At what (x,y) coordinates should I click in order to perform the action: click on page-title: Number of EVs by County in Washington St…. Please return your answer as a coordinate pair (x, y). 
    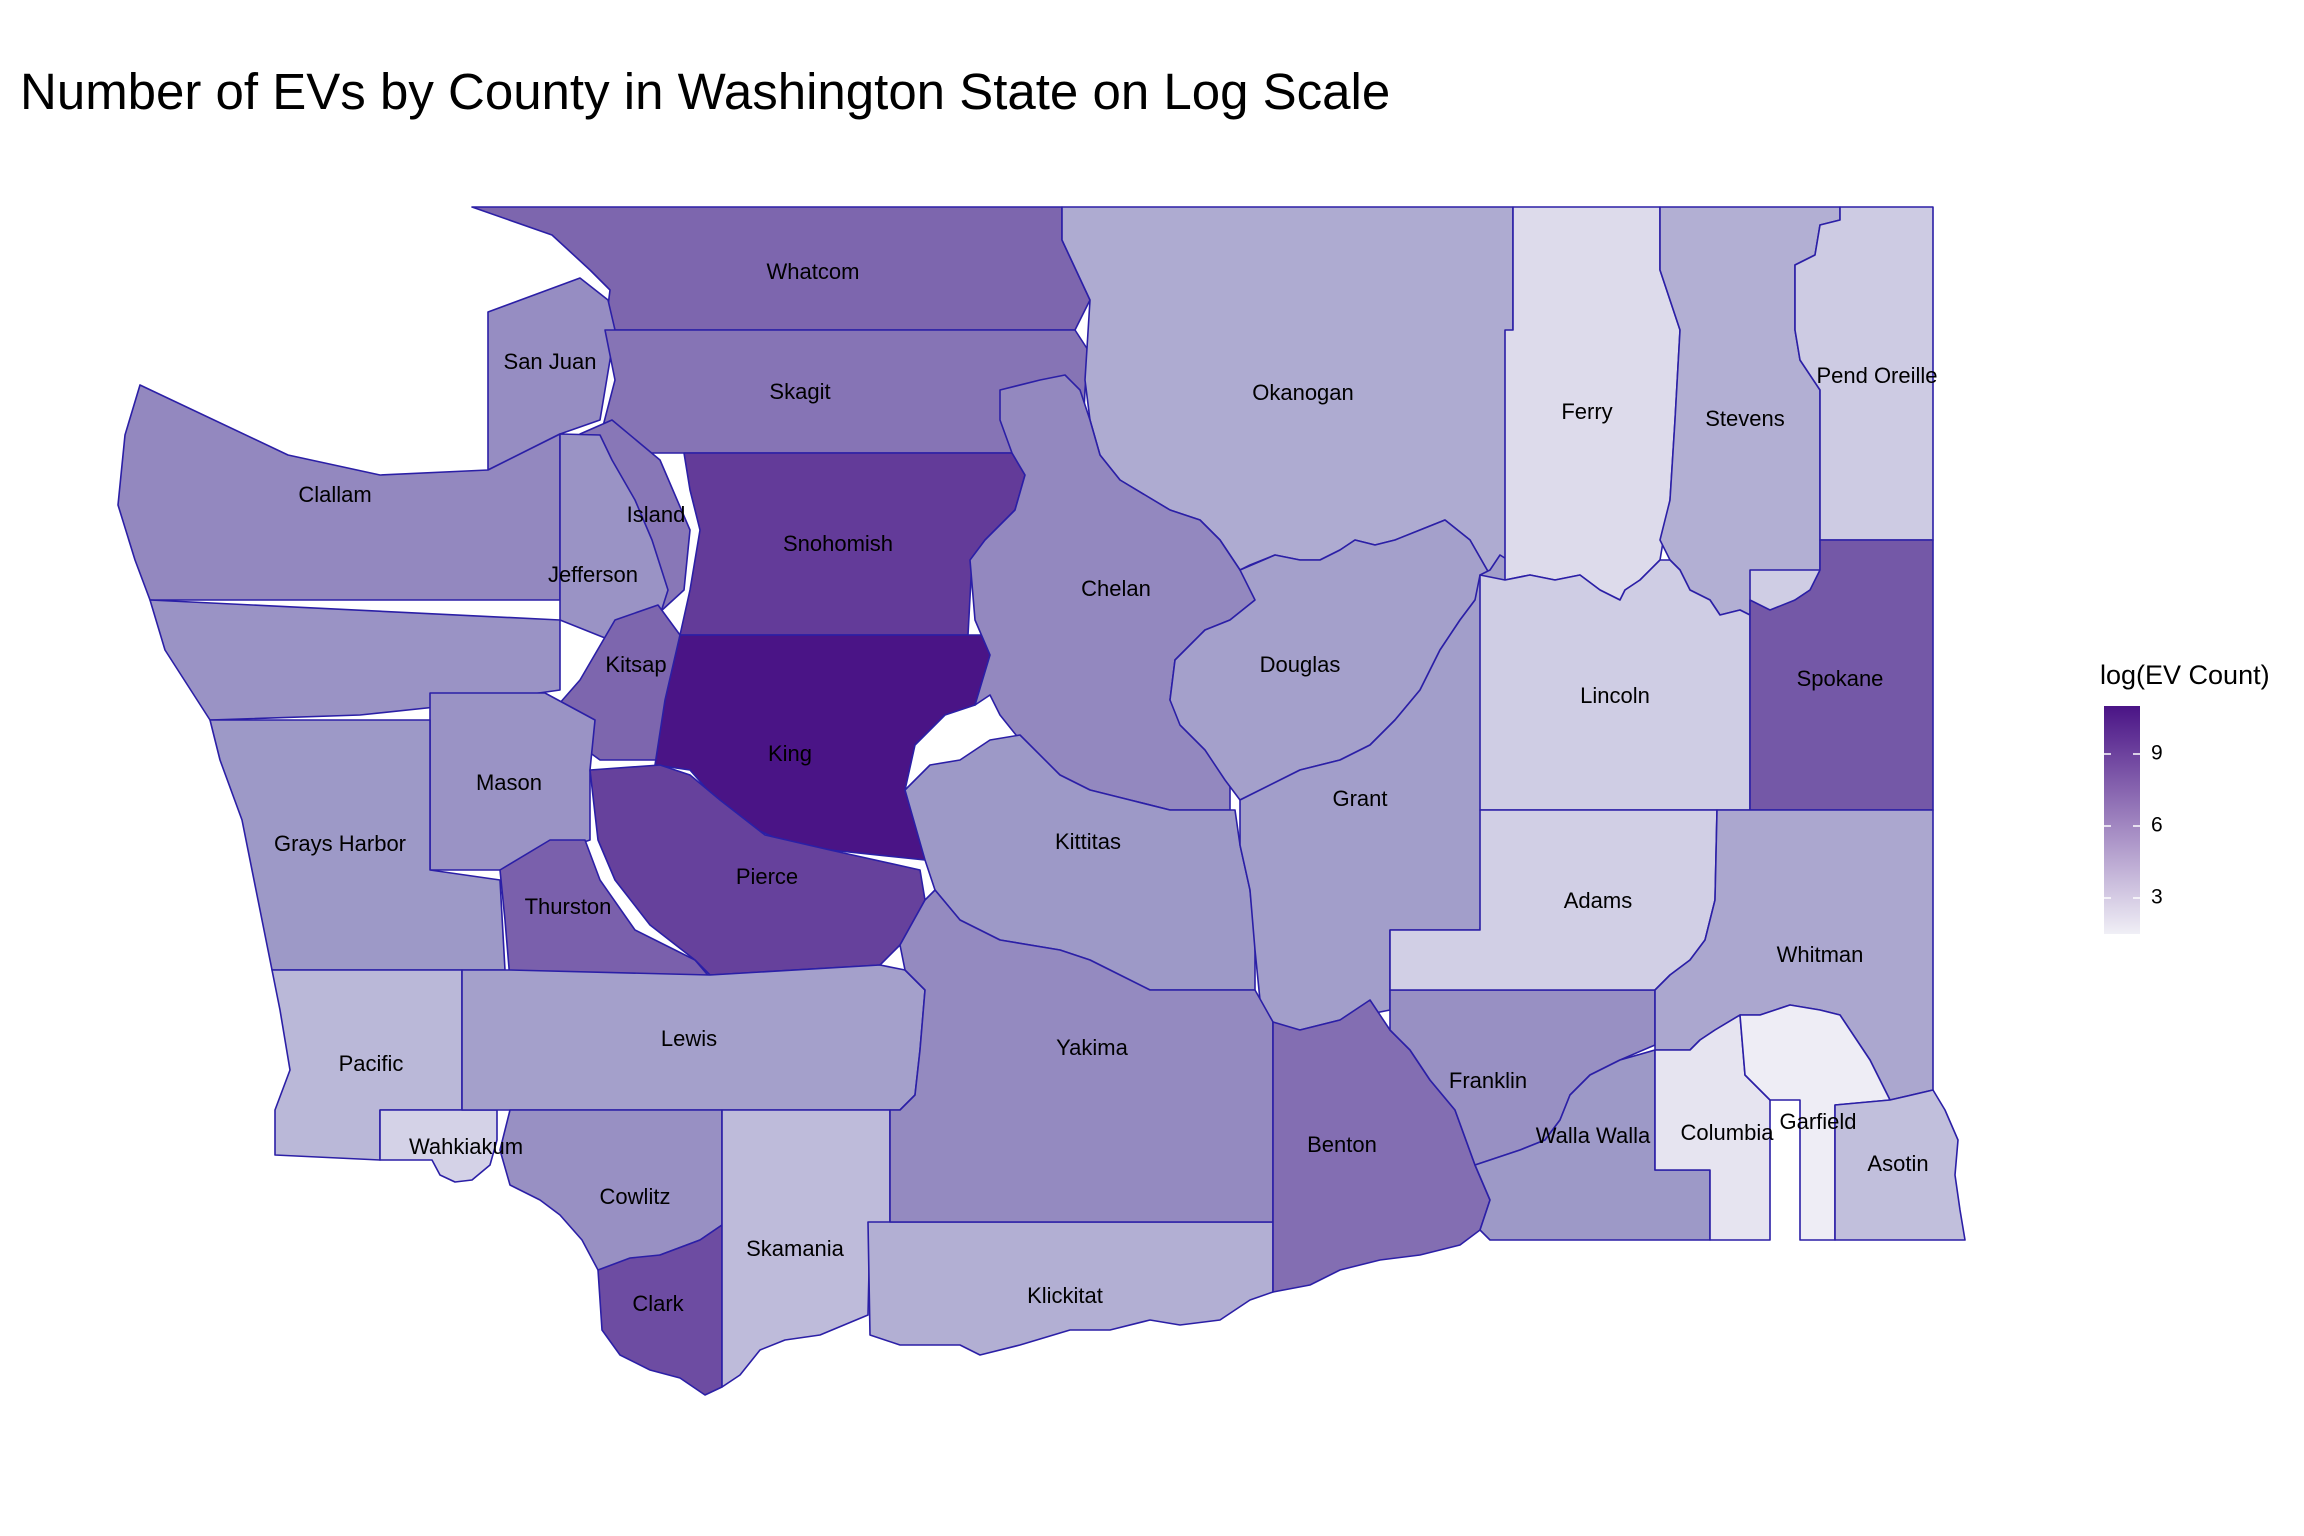
    Looking at the image, I should click on (705, 91).